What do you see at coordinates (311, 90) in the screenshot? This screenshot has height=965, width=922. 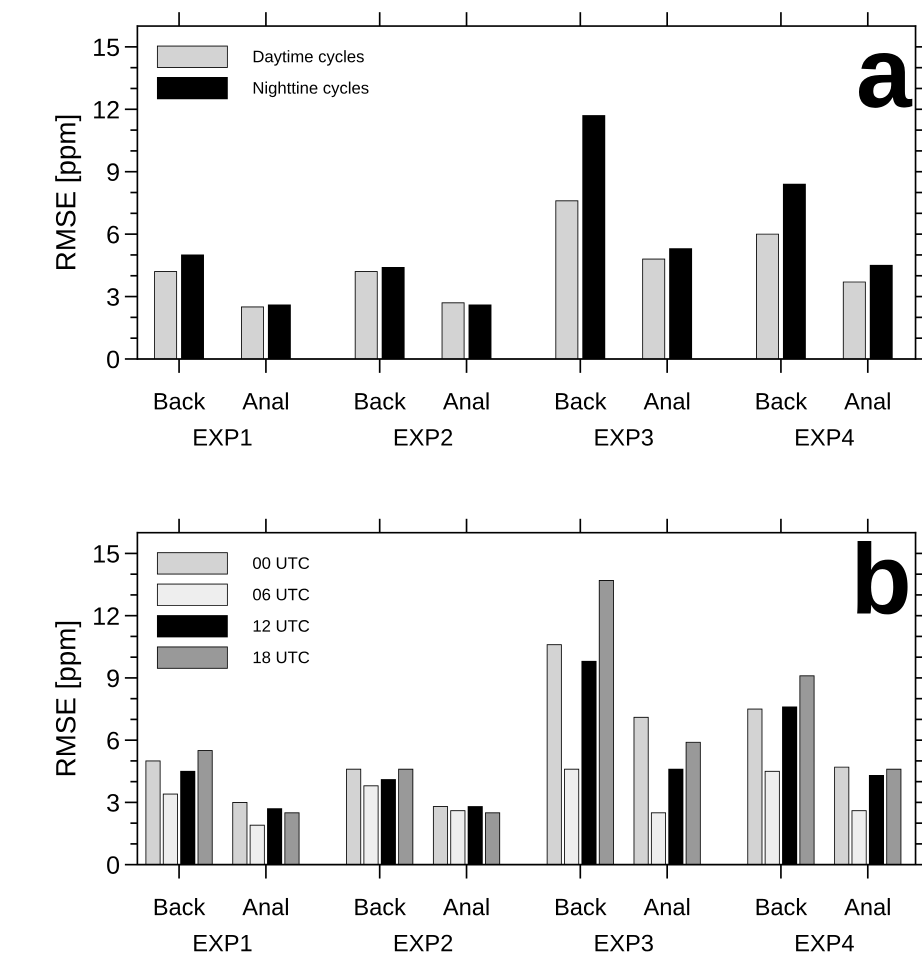 I see `legend-label: Nighttine cycles` at bounding box center [311, 90].